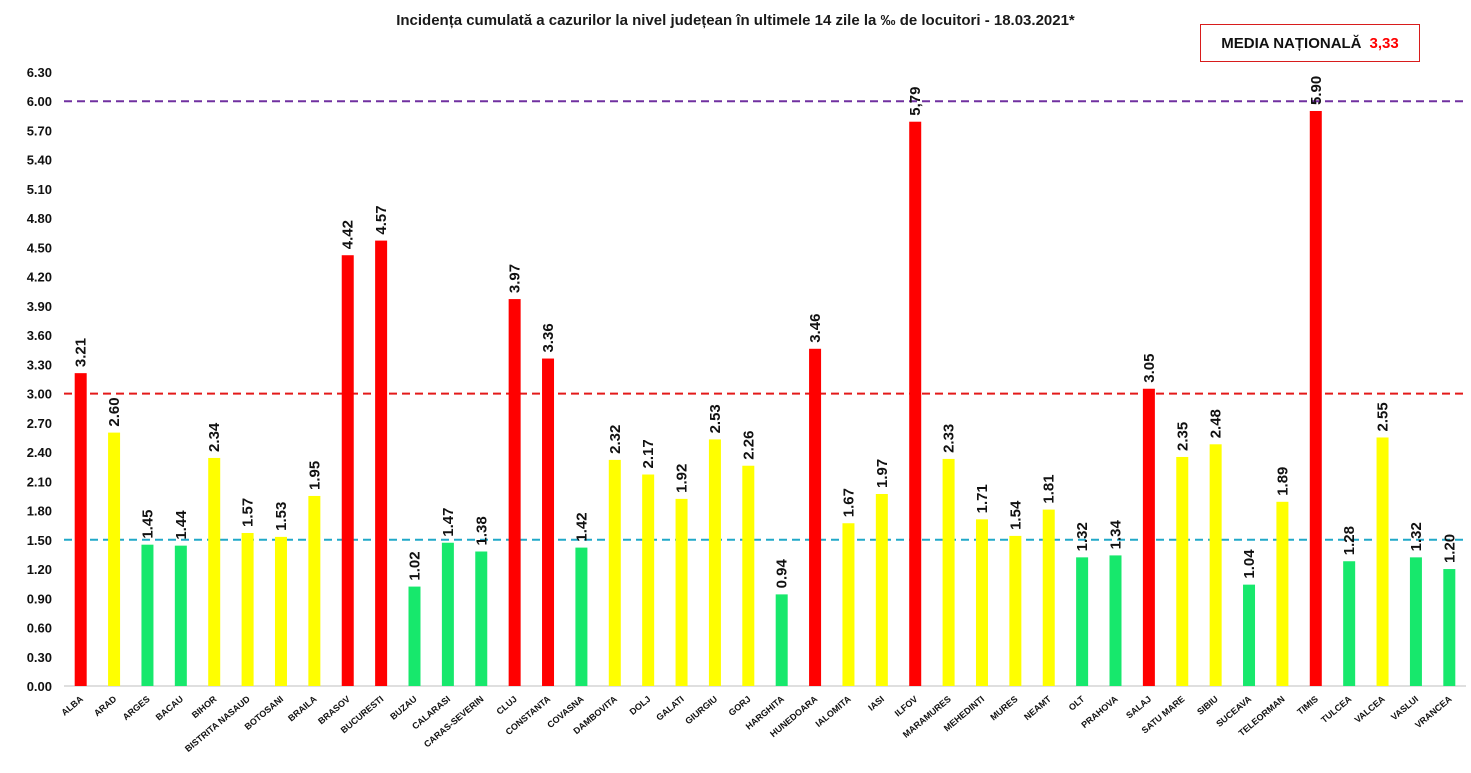 This screenshot has width=1471, height=773. I want to click on category-label: MURES, so click(1003, 708).